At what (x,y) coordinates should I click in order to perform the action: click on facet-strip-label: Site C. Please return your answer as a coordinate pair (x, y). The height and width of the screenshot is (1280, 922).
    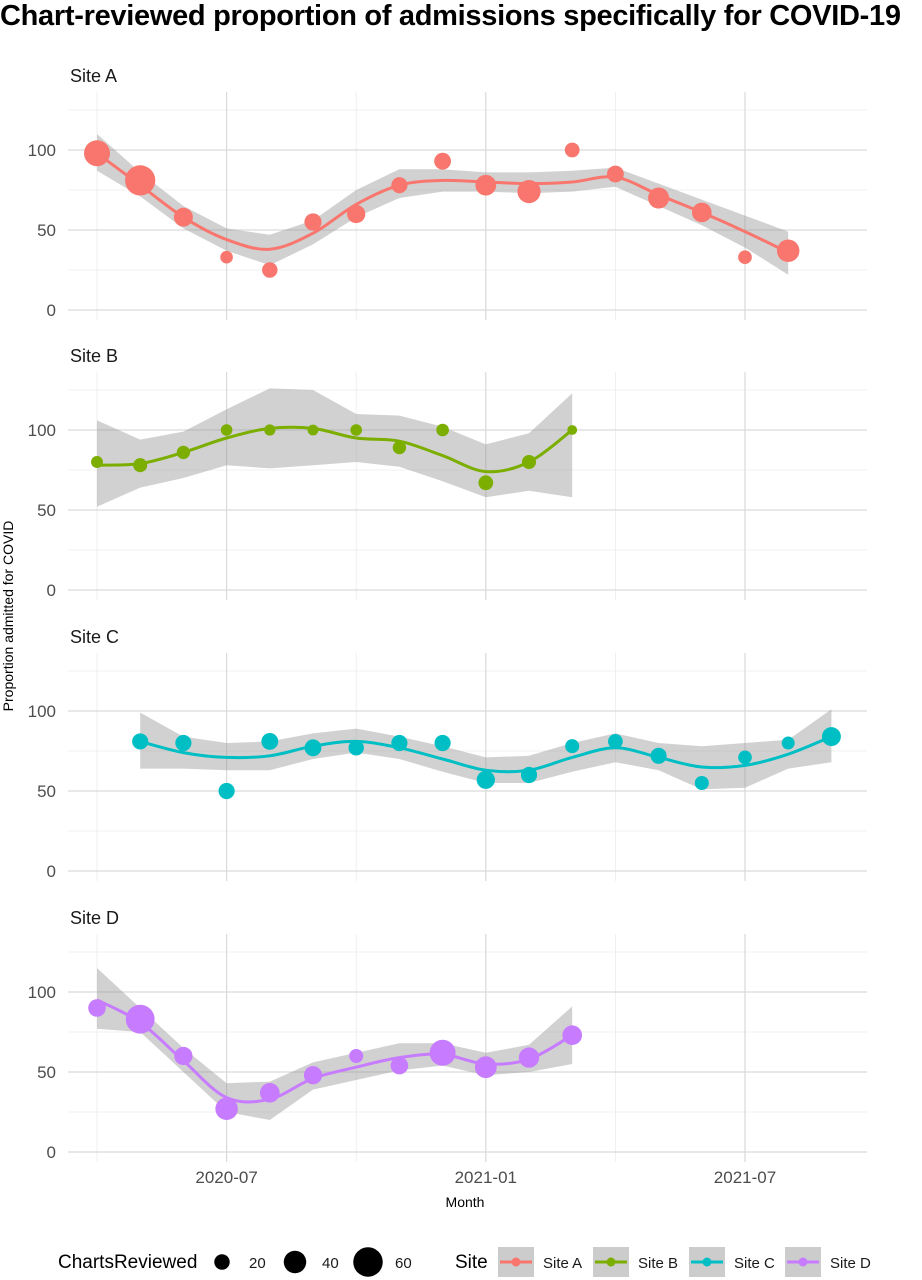
    Looking at the image, I should click on (94, 637).